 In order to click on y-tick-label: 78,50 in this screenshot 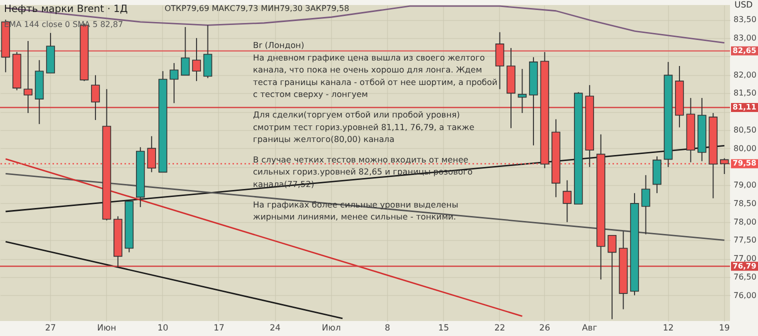, I will do `click(745, 203)`.